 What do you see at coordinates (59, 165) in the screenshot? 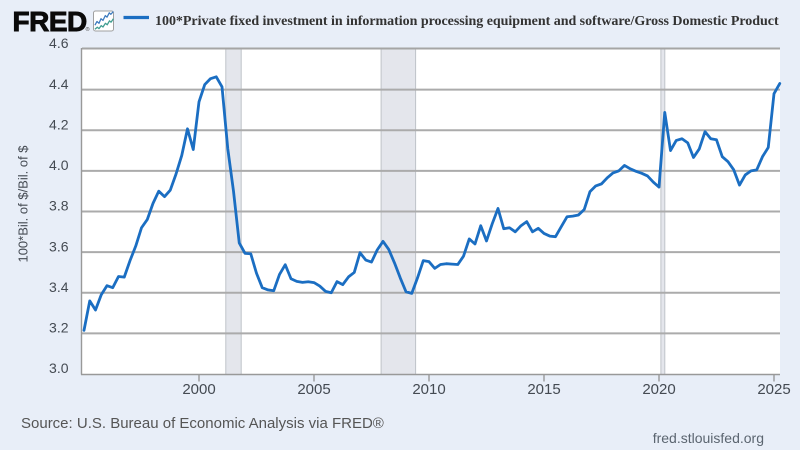
I see `svg-text: 4.0` at bounding box center [59, 165].